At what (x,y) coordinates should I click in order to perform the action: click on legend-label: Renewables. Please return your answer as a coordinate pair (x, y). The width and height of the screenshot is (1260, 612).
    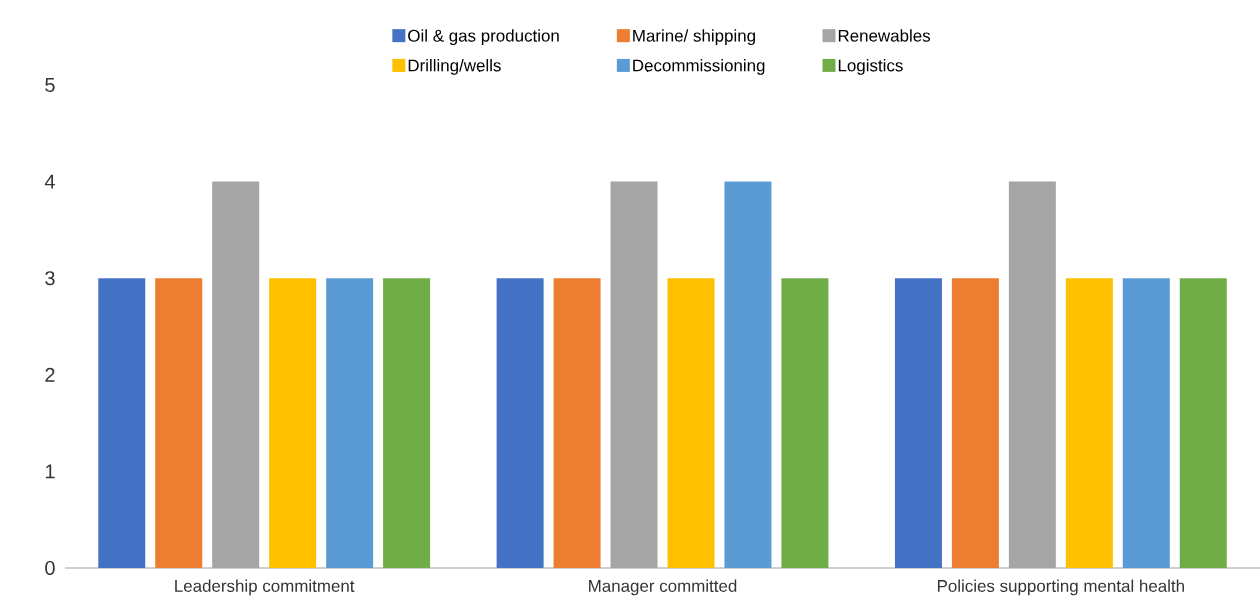
    Looking at the image, I should click on (884, 35).